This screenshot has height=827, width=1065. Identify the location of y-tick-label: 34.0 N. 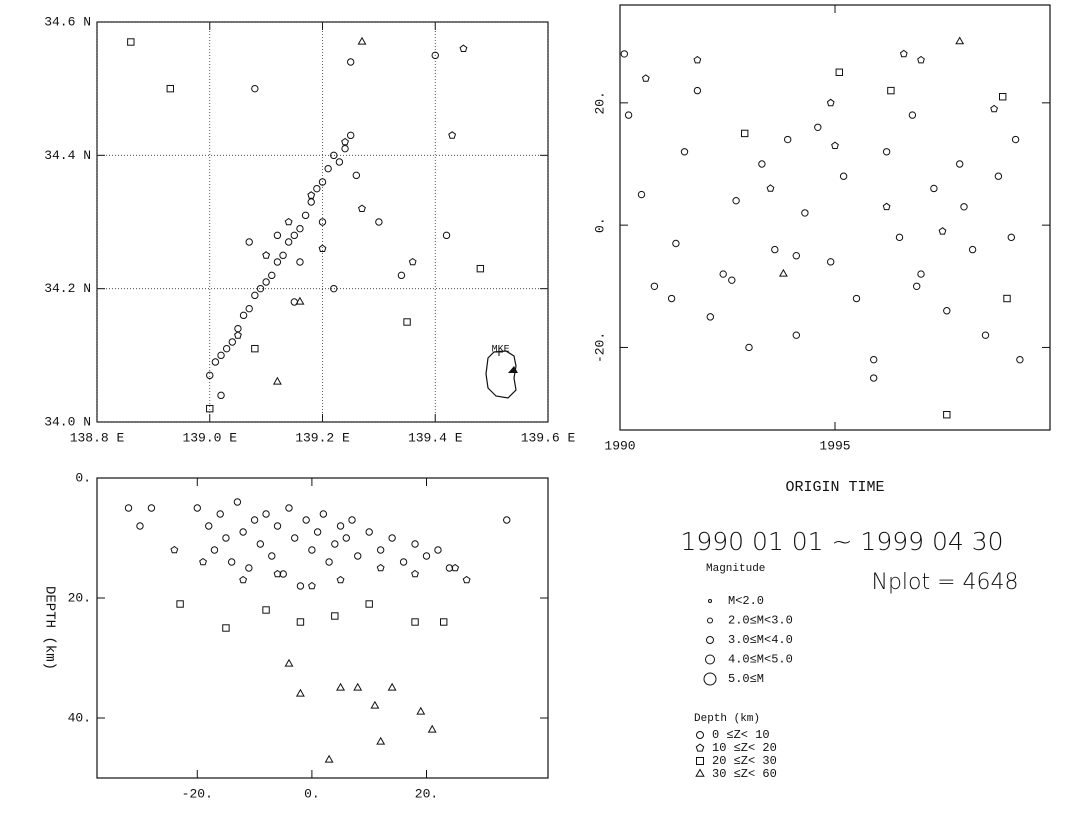
(67, 421).